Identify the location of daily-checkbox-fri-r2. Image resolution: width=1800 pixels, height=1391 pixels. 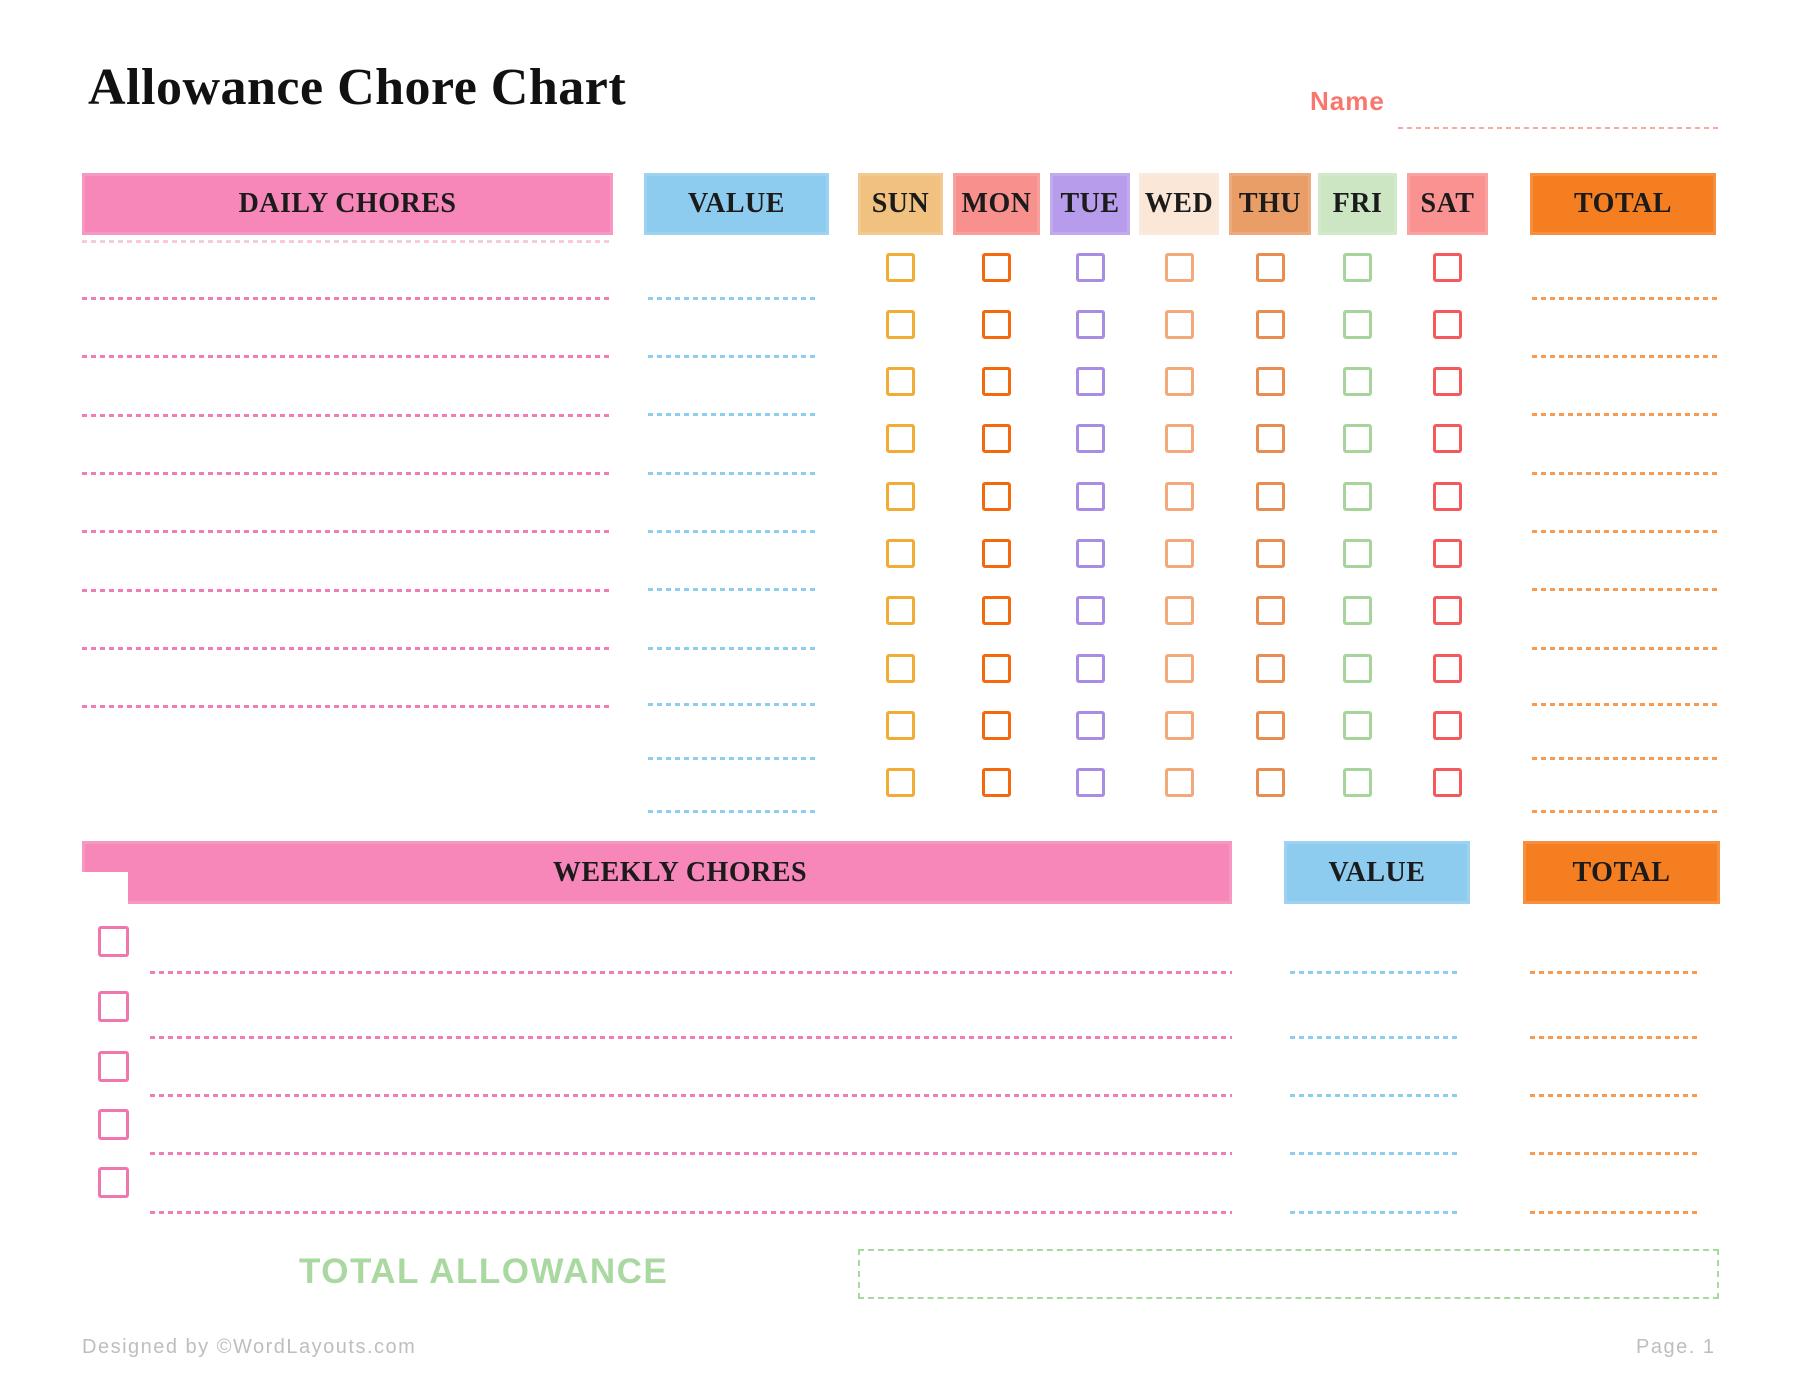
(1357, 324).